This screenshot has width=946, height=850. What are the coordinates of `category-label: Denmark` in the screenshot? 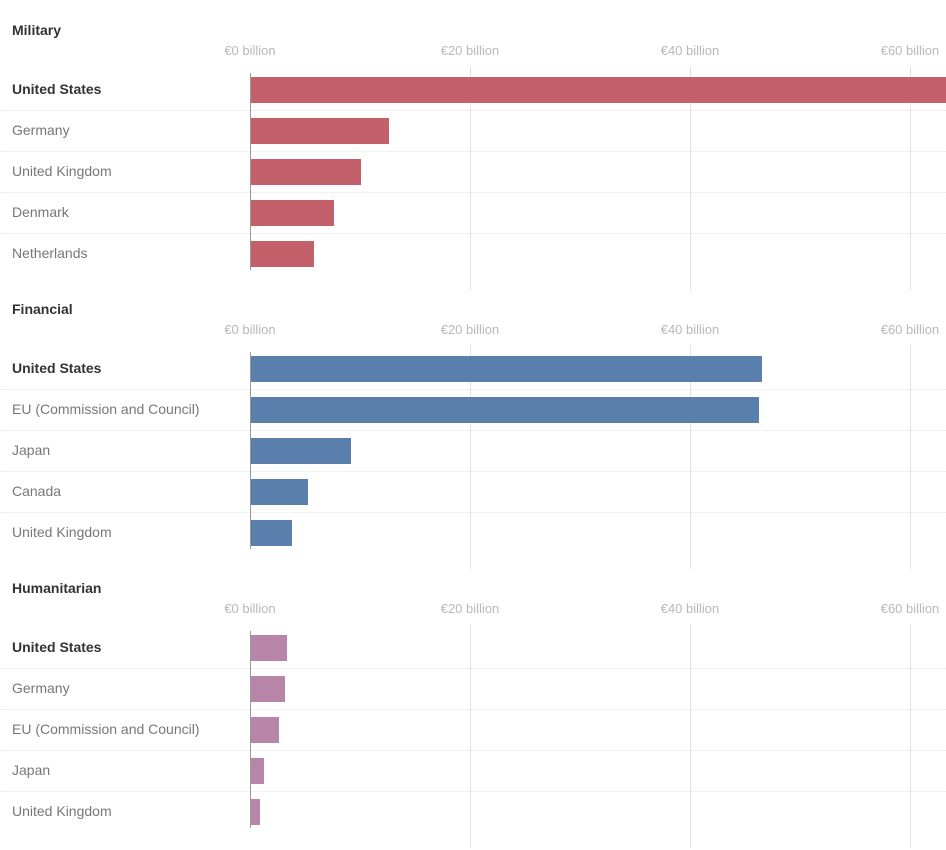 It's located at (40, 212).